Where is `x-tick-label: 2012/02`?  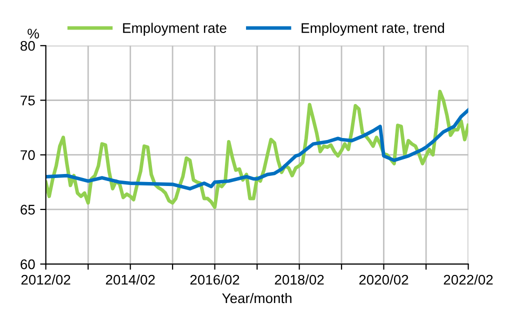 x-tick-label: 2012/02 is located at coordinates (45, 279).